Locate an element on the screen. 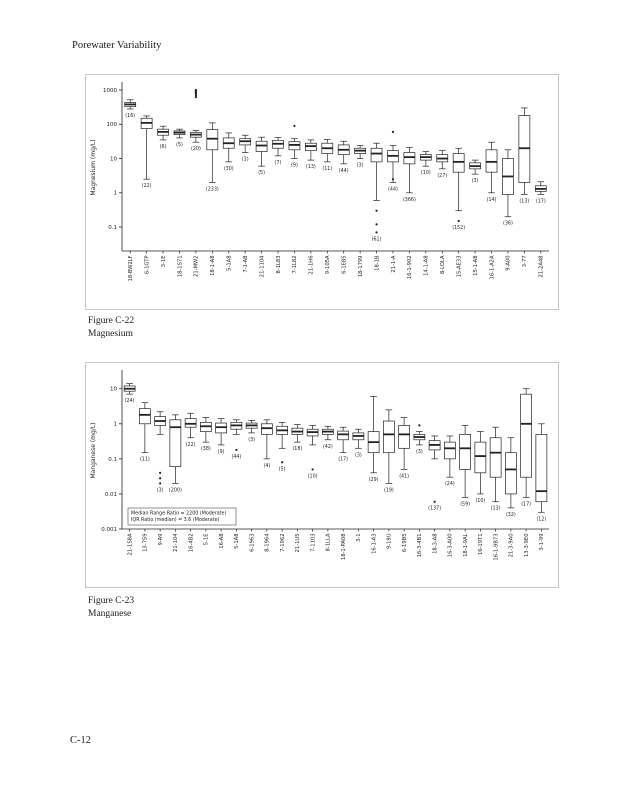 Image resolution: width=618 pixels, height=800 pixels. svg-text: 18-1-A8 is located at coordinates (213, 266).